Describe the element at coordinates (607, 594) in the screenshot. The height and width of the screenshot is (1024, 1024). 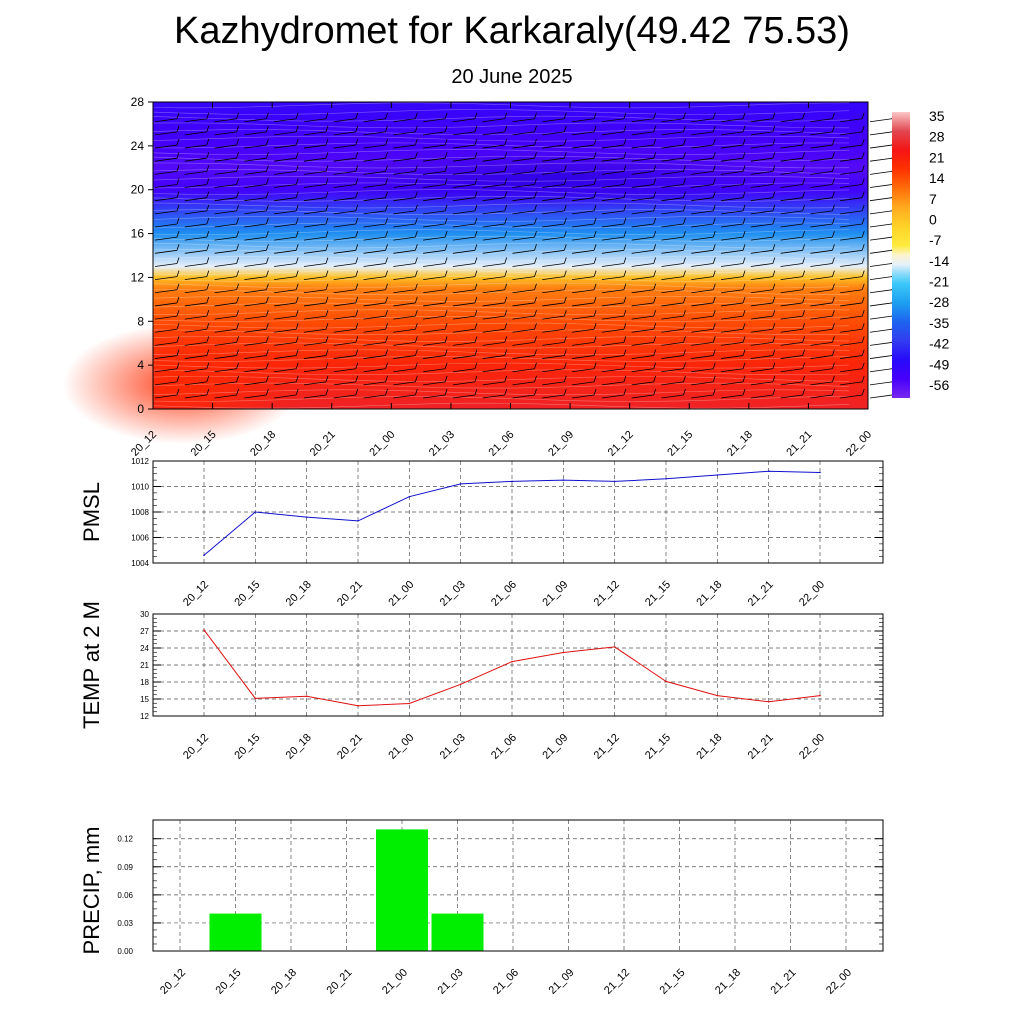
I see `pmsl-xtick-label: 21_12` at that location.